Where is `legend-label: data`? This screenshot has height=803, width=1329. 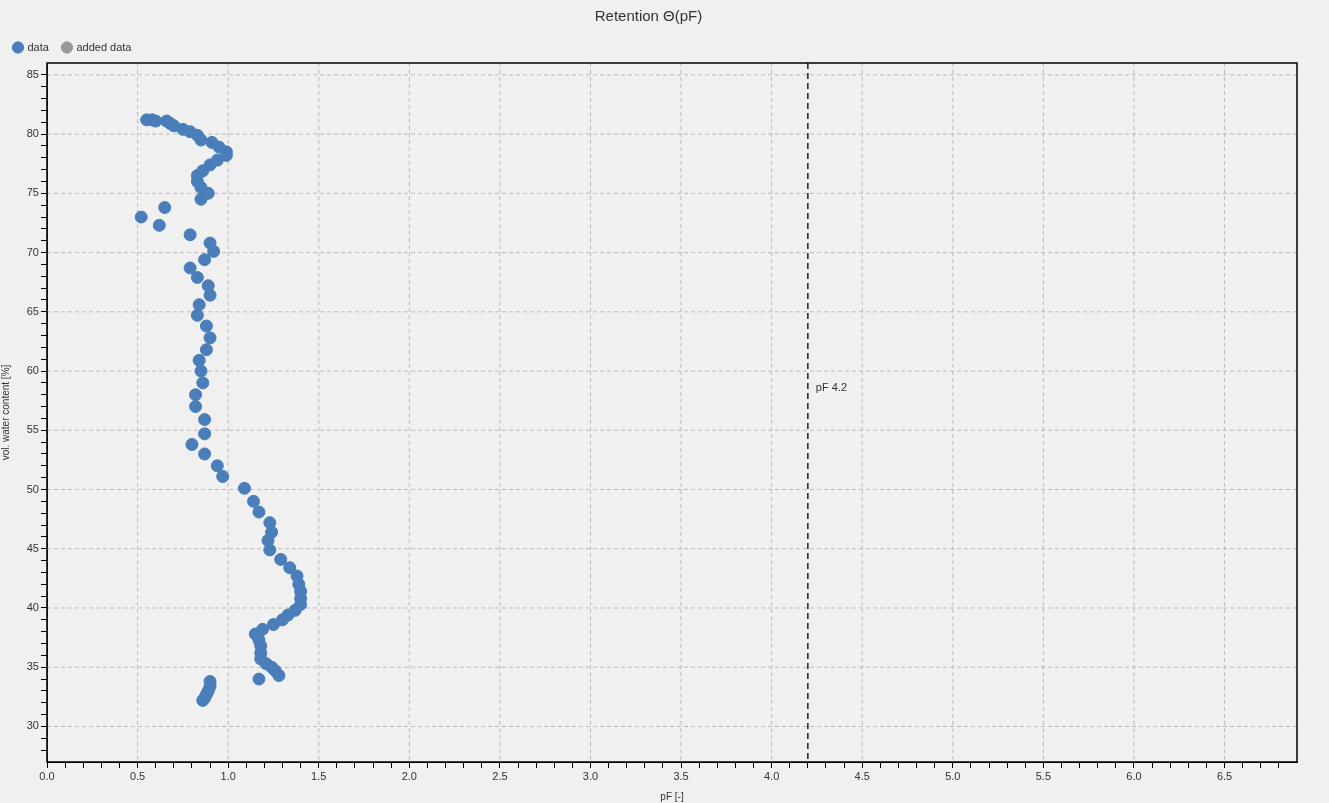
legend-label: data is located at coordinates (38, 46).